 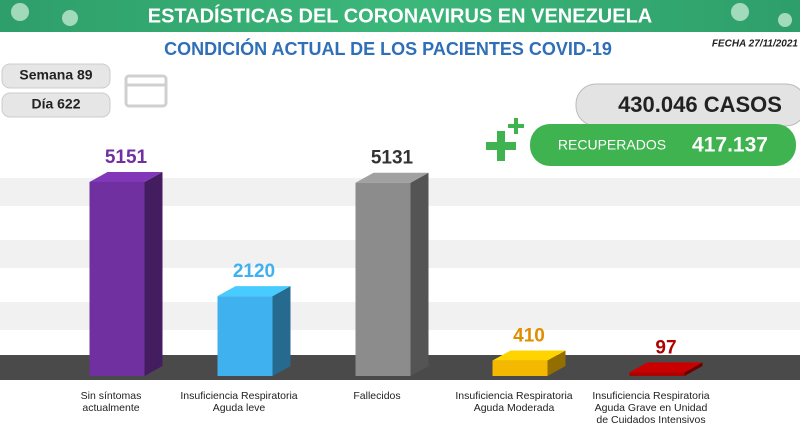 I want to click on header-banner, so click(x=400, y=16).